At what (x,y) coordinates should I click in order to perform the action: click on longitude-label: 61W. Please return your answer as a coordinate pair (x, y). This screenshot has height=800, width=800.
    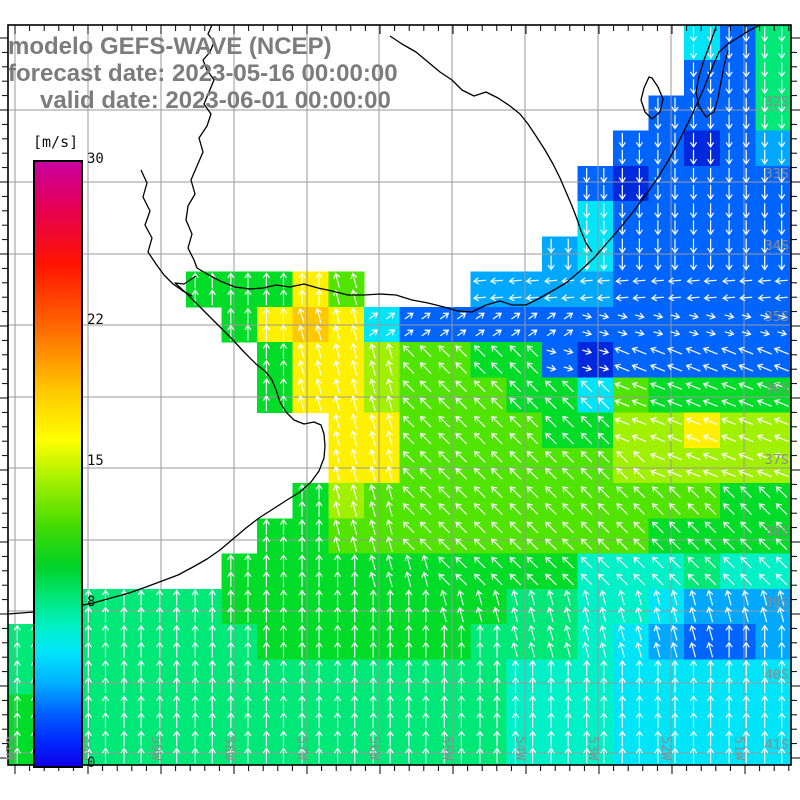
    Looking at the image, I should click on (10, 748).